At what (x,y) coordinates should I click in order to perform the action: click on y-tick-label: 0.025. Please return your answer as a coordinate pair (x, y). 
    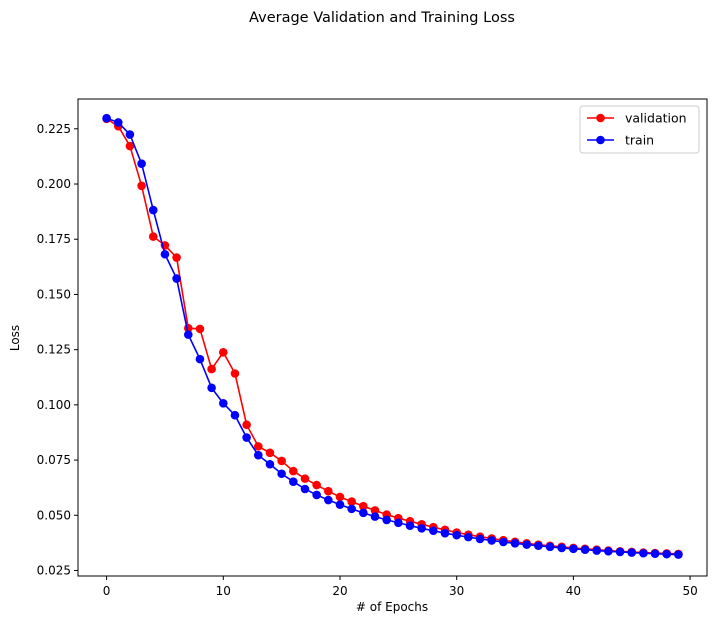
    Looking at the image, I should click on (54, 570).